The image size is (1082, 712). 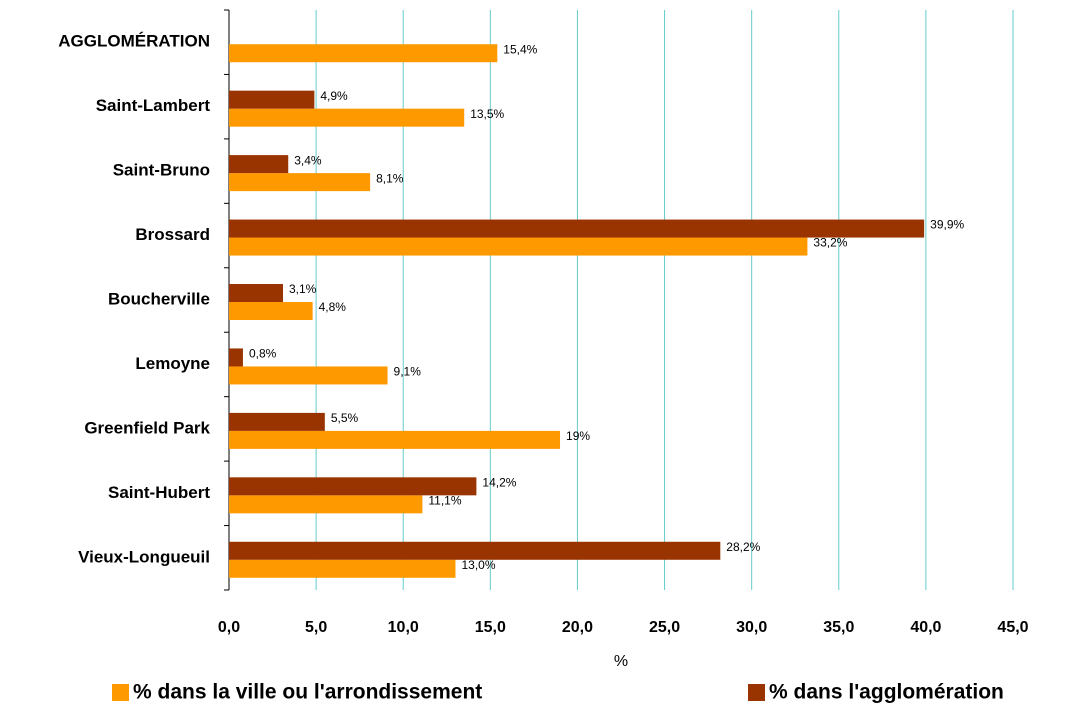 What do you see at coordinates (144, 556) in the screenshot?
I see `y-tick-label: Vieux-Longueuil` at bounding box center [144, 556].